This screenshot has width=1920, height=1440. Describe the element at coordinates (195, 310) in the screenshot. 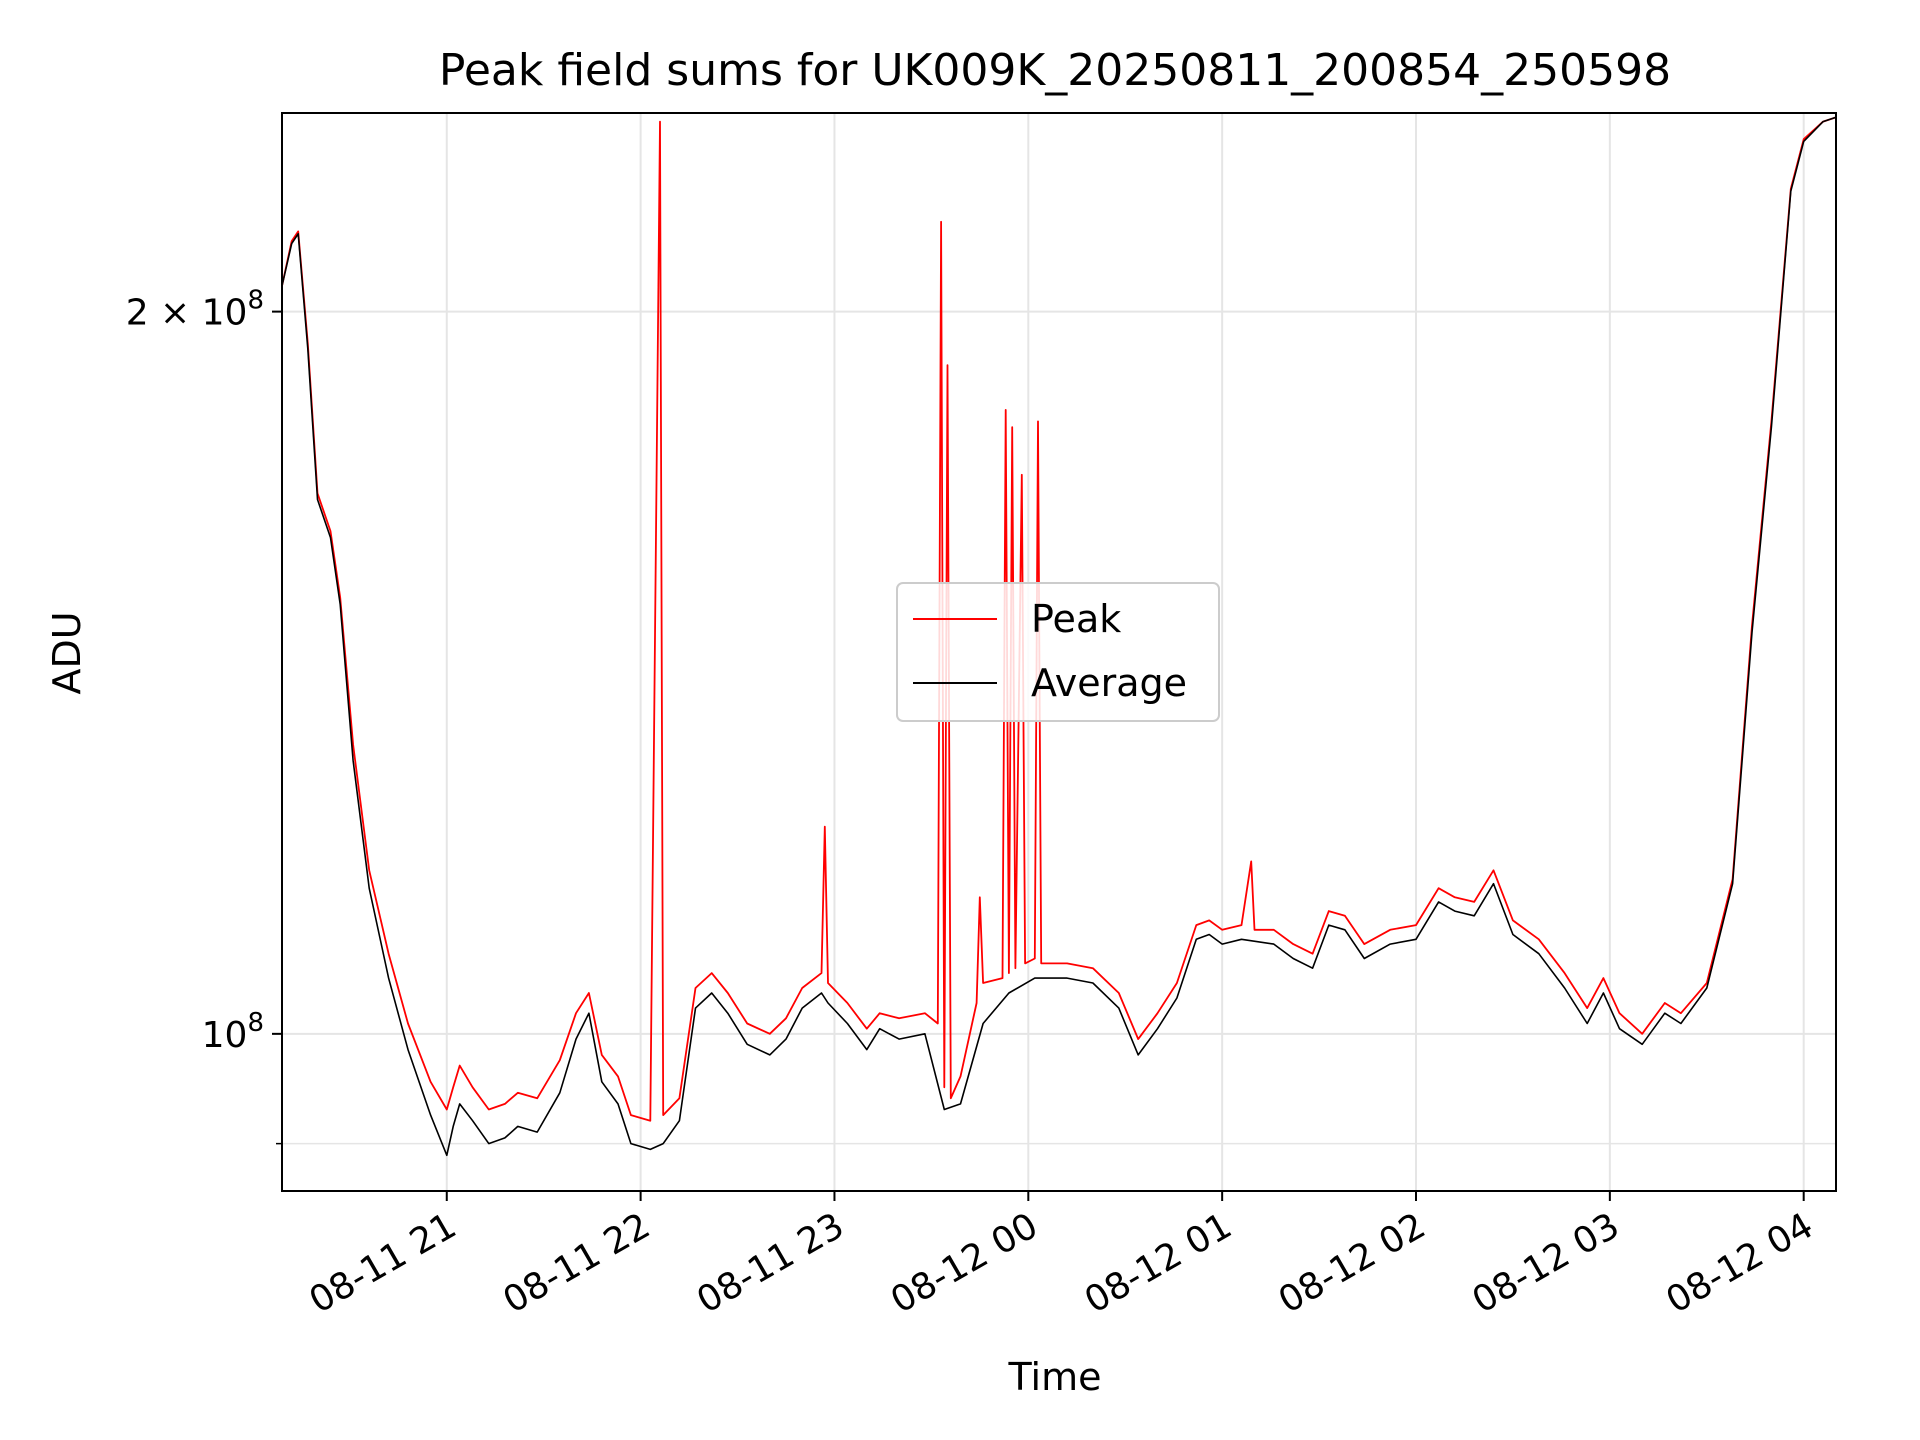

I see `y-tick-label: 2 × 108` at that location.